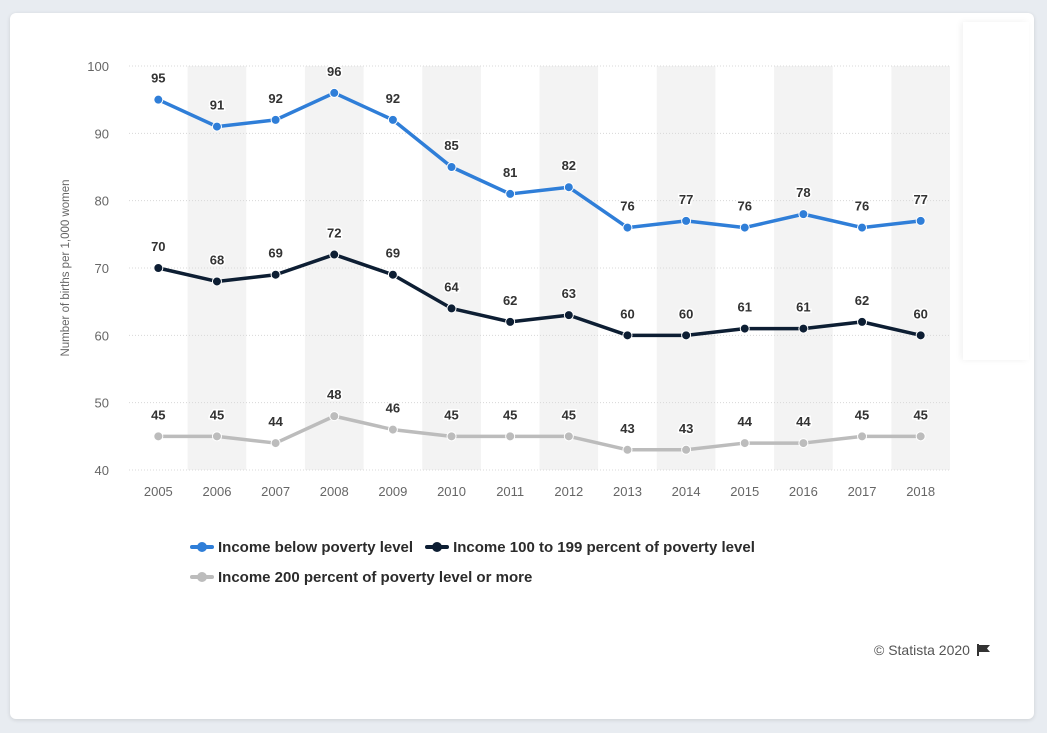 The height and width of the screenshot is (733, 1047). I want to click on y-tick-label: 60, so click(102, 335).